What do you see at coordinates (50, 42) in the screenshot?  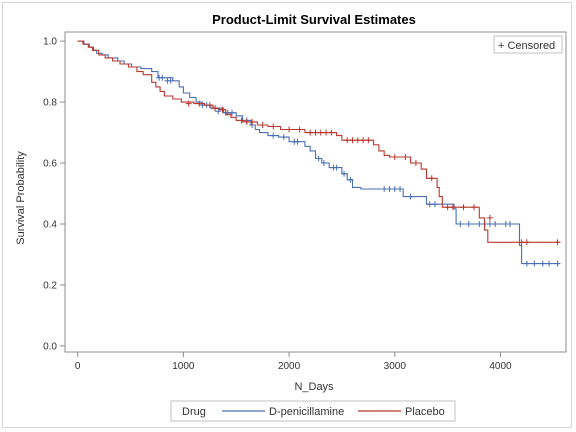 I see `y-tick-label: 1.0` at bounding box center [50, 42].